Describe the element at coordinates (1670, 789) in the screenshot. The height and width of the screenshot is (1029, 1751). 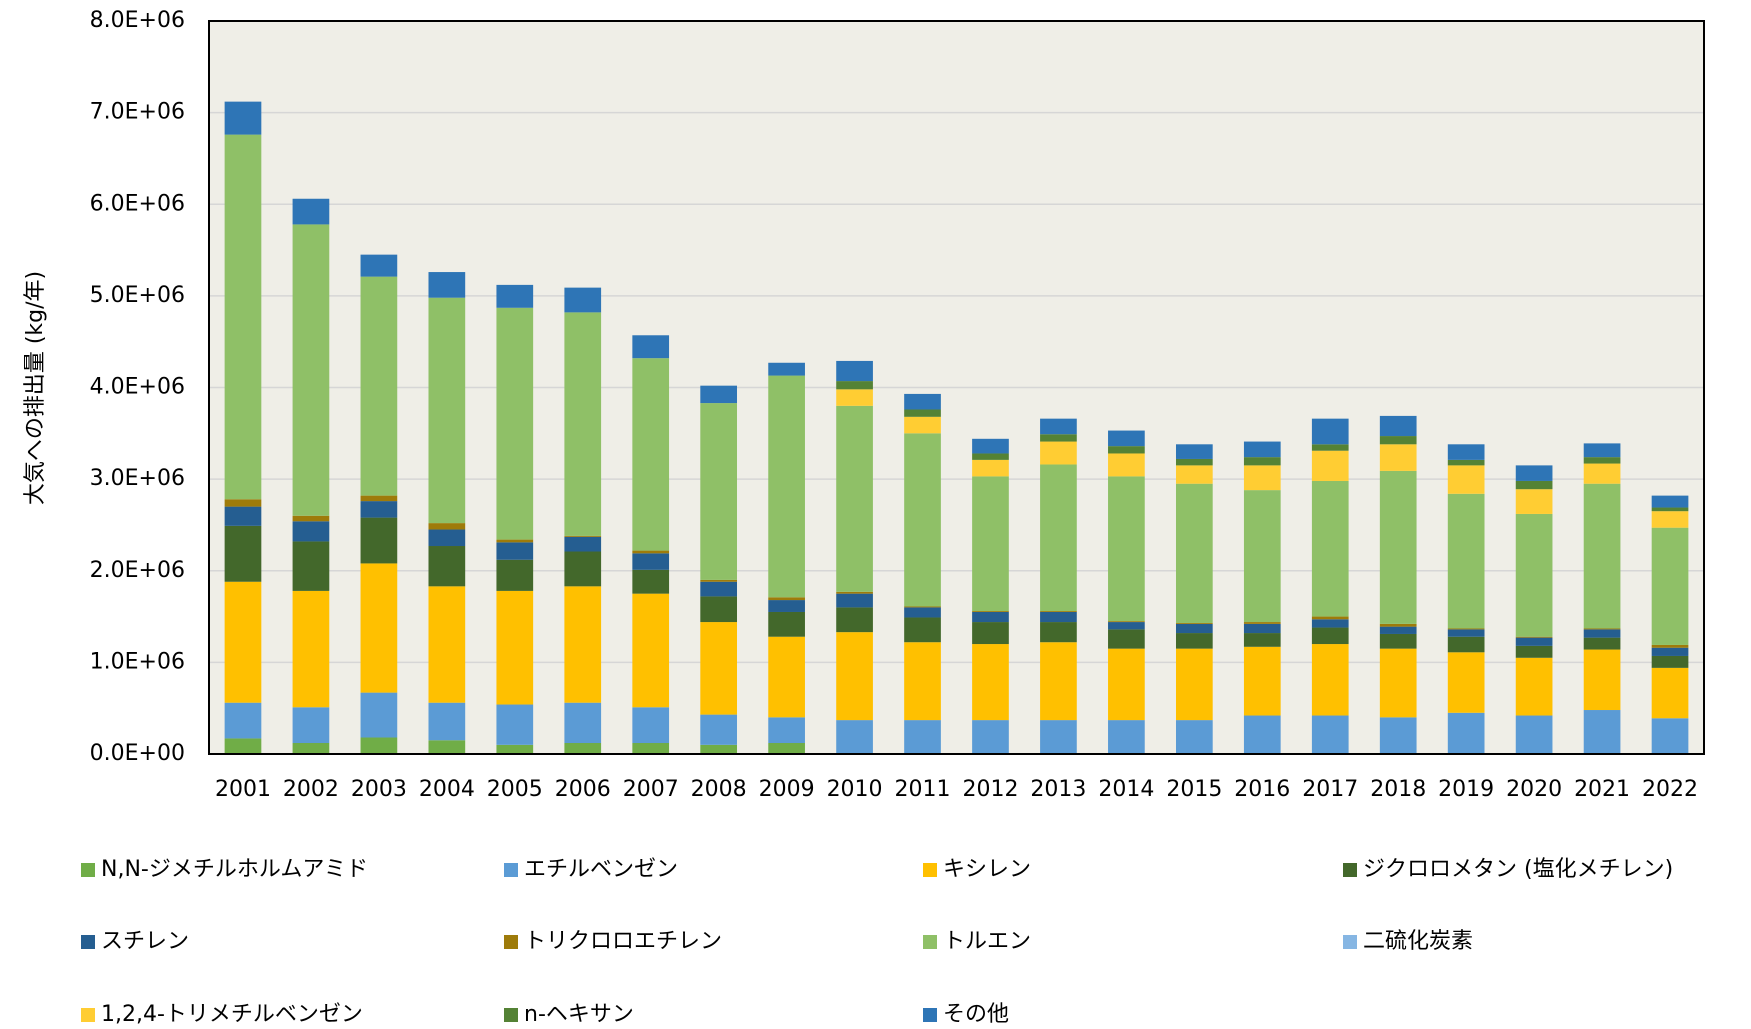
I see `x-tick-label: 2022` at that location.